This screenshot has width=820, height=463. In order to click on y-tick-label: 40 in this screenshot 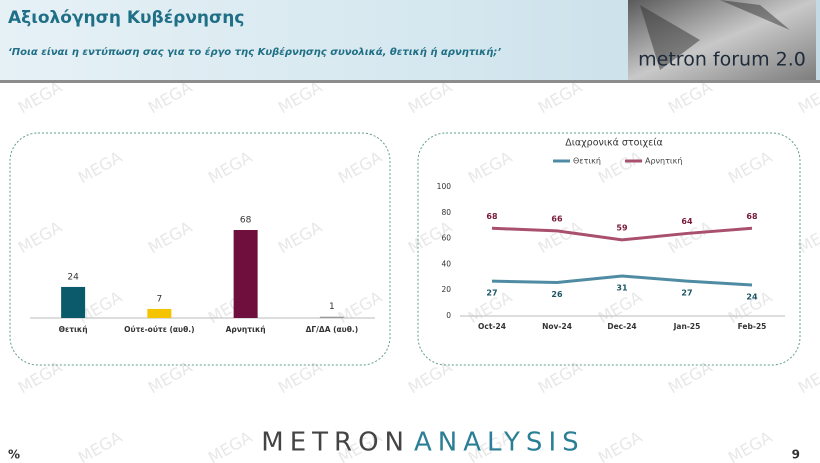, I will do `click(446, 263)`.